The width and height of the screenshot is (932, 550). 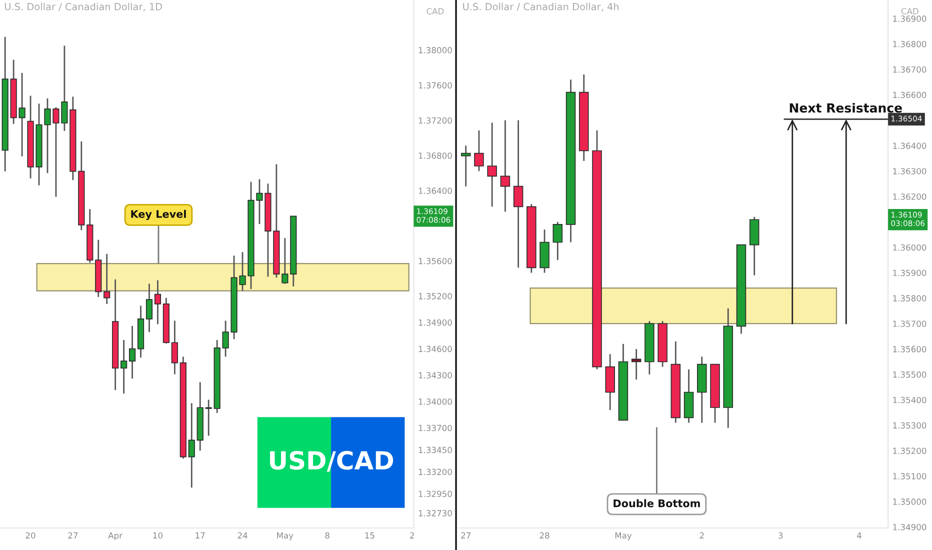 What do you see at coordinates (369, 535) in the screenshot?
I see `x-tick-label: 15` at bounding box center [369, 535].